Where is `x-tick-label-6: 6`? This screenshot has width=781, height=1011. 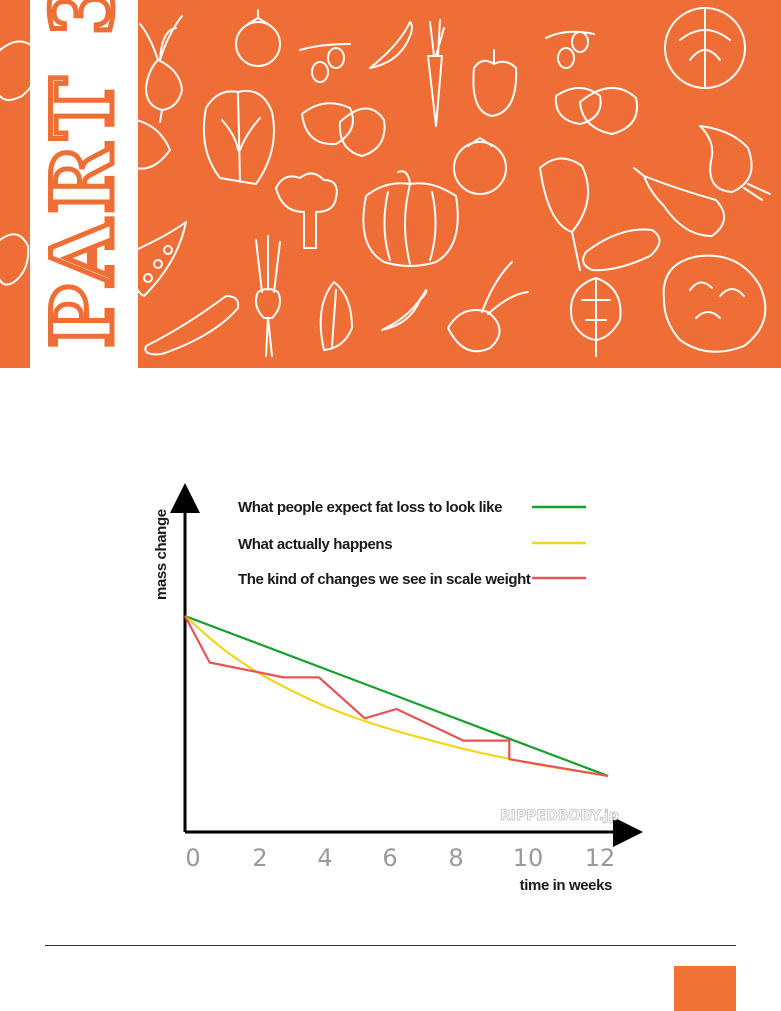
x-tick-label-6: 6 is located at coordinates (389, 858).